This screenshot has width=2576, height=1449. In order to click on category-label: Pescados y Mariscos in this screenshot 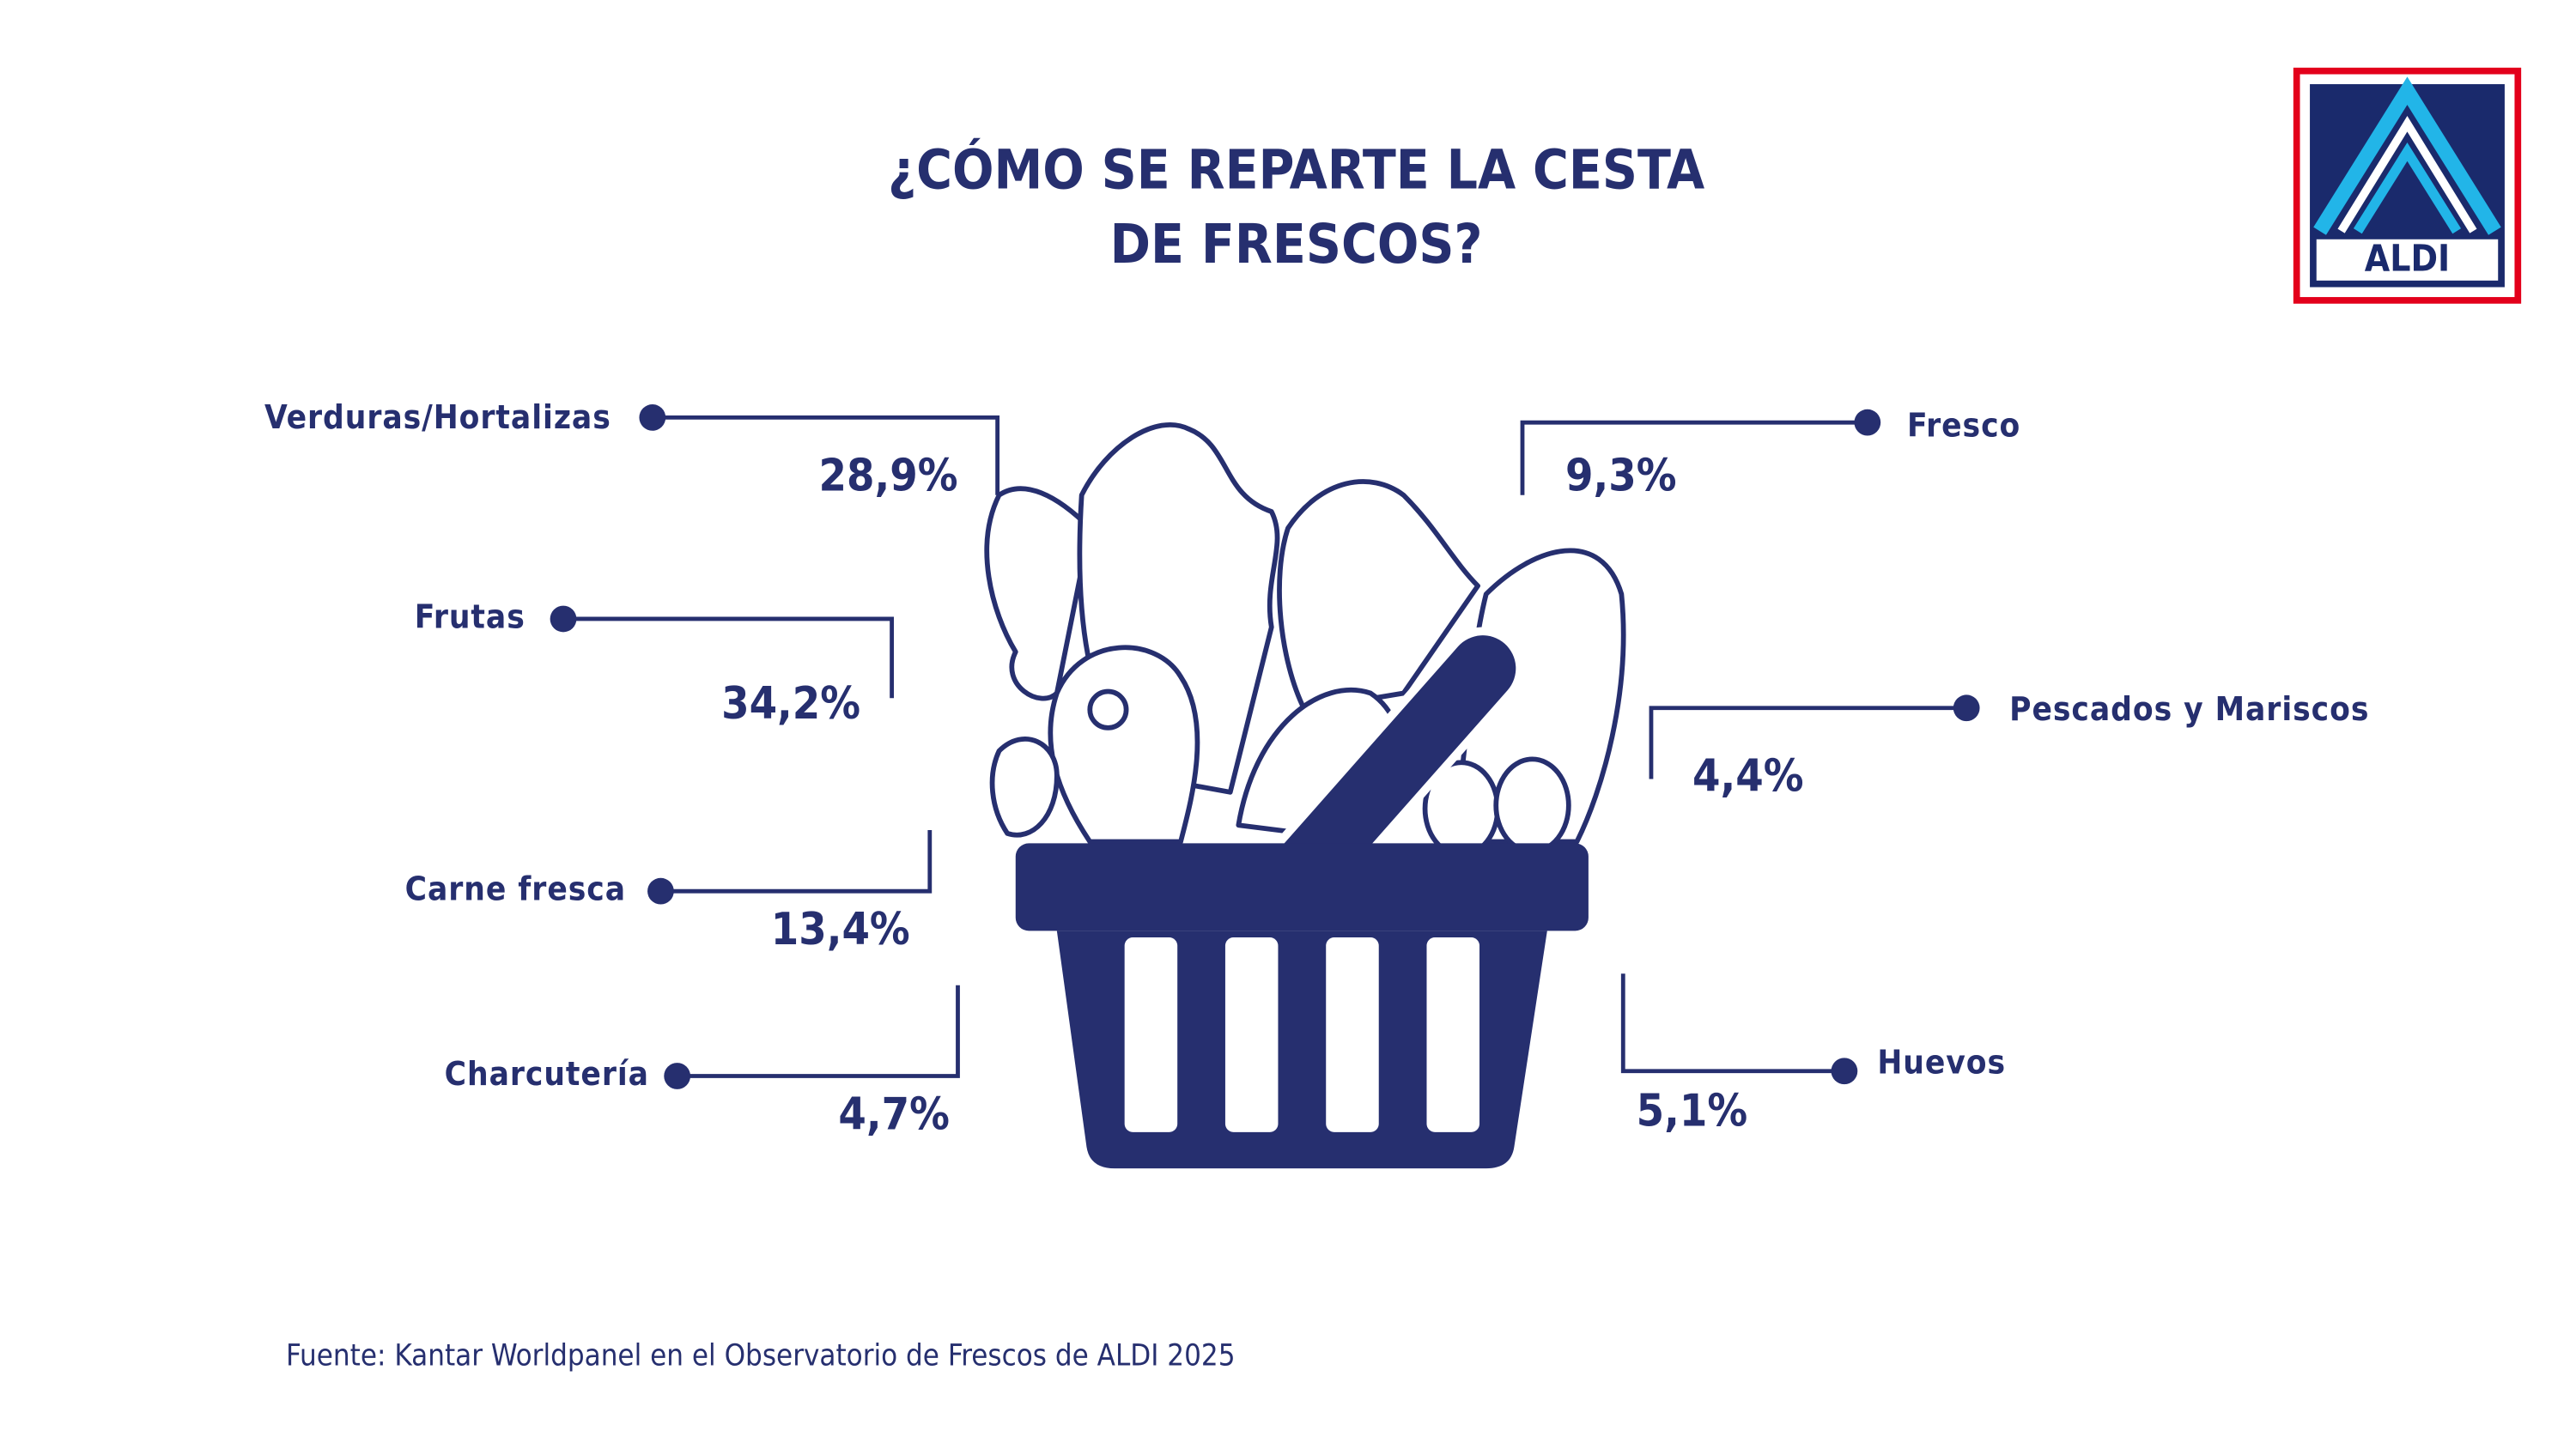, I will do `click(2189, 709)`.